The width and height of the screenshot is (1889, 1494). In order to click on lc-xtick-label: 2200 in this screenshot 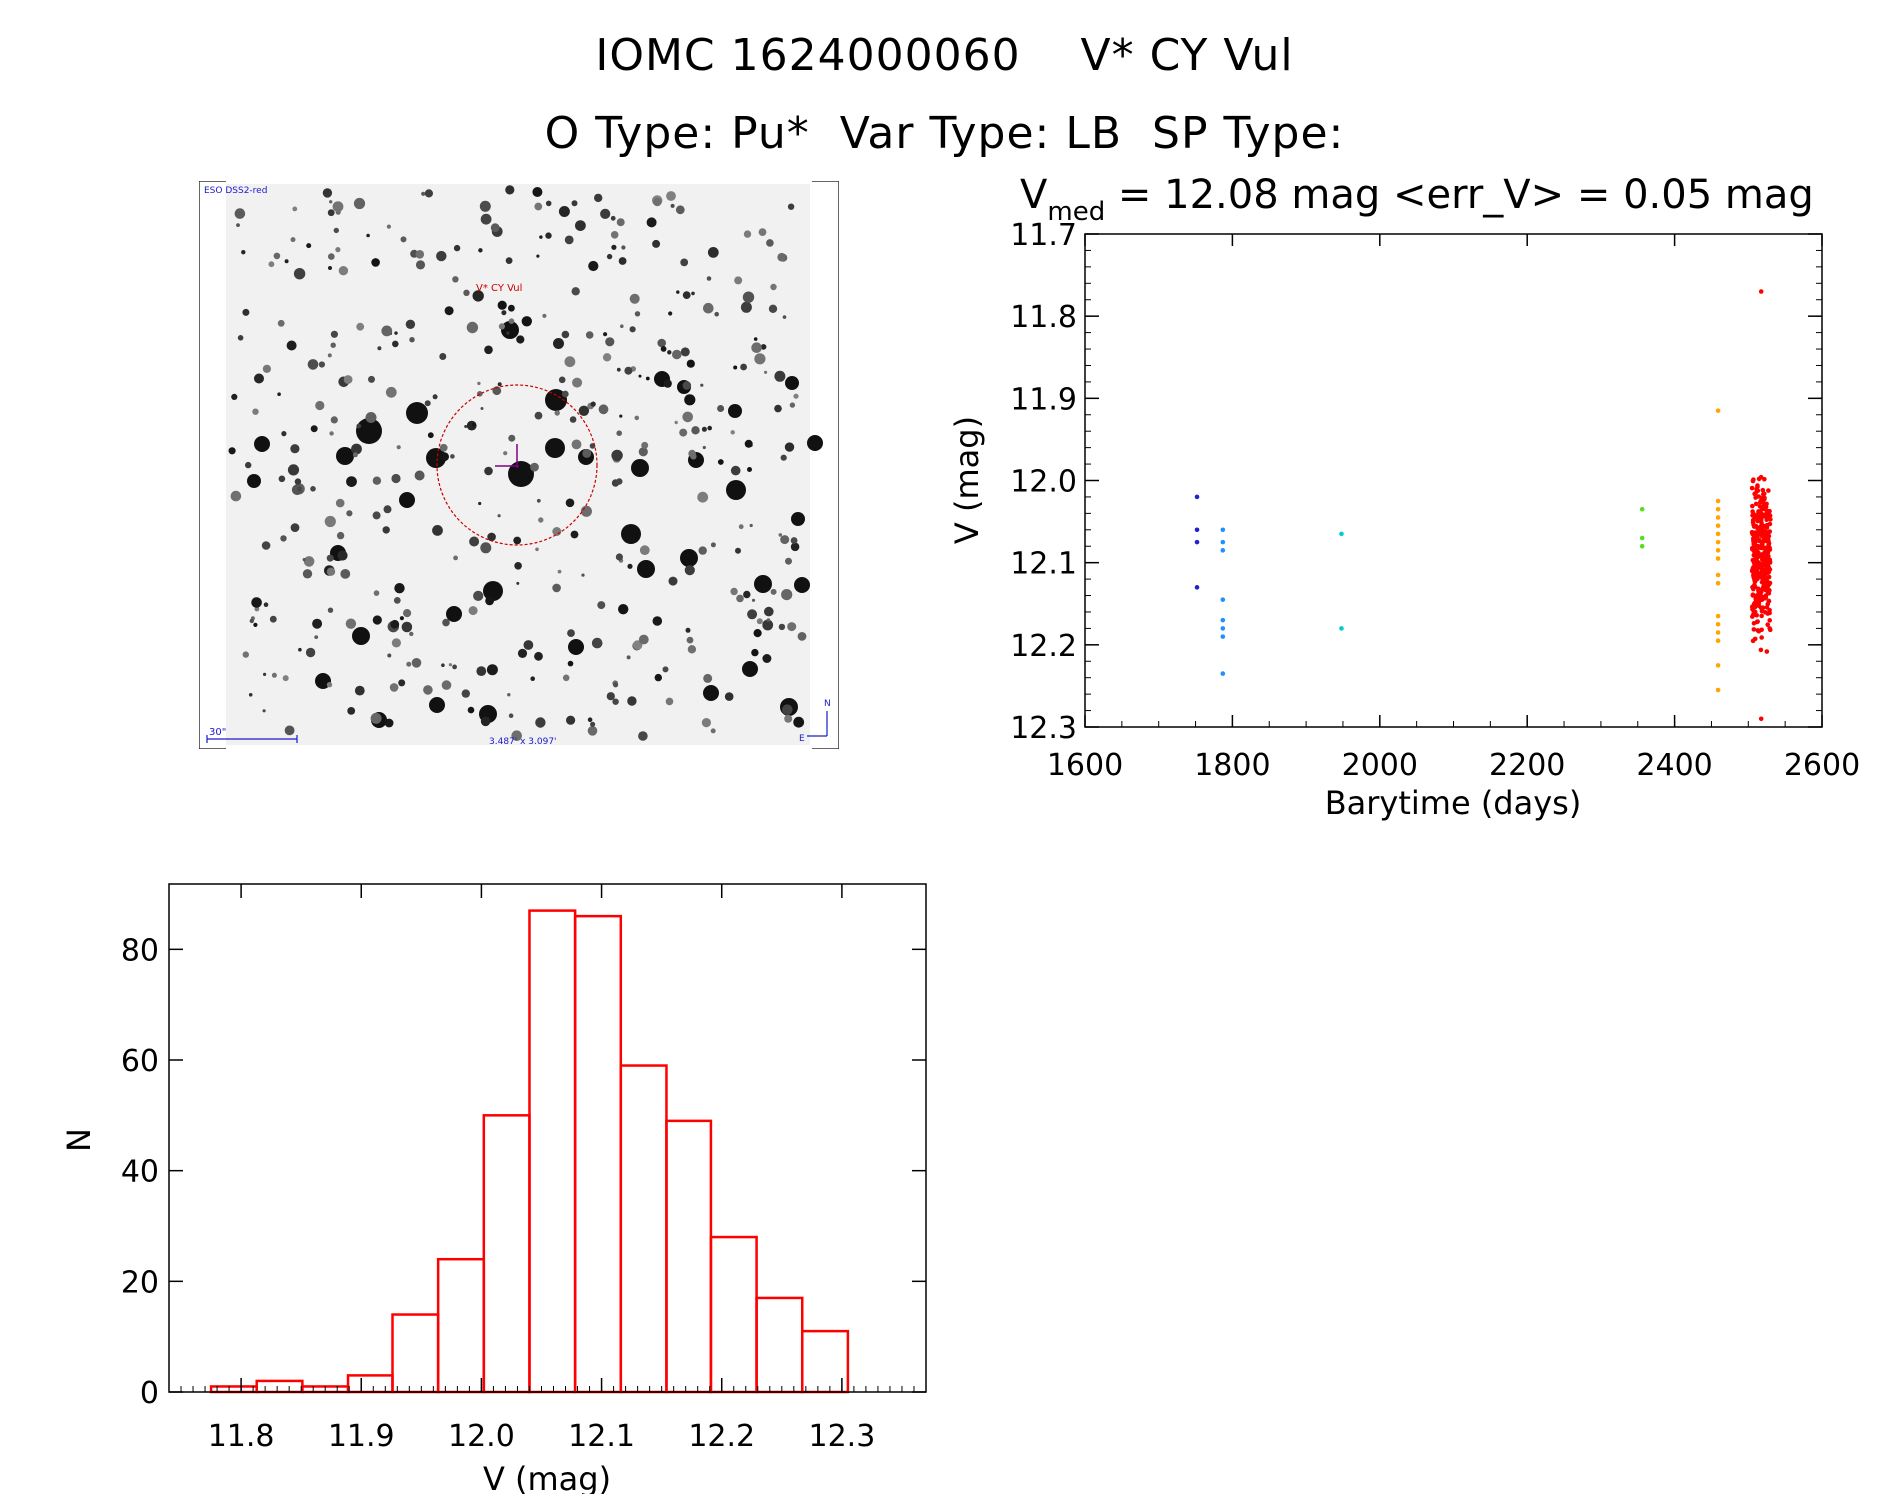, I will do `click(1527, 765)`.